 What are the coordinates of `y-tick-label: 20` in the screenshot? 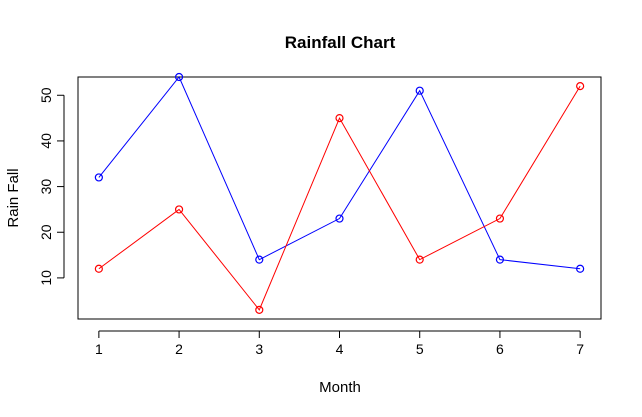 It's located at (46, 232).